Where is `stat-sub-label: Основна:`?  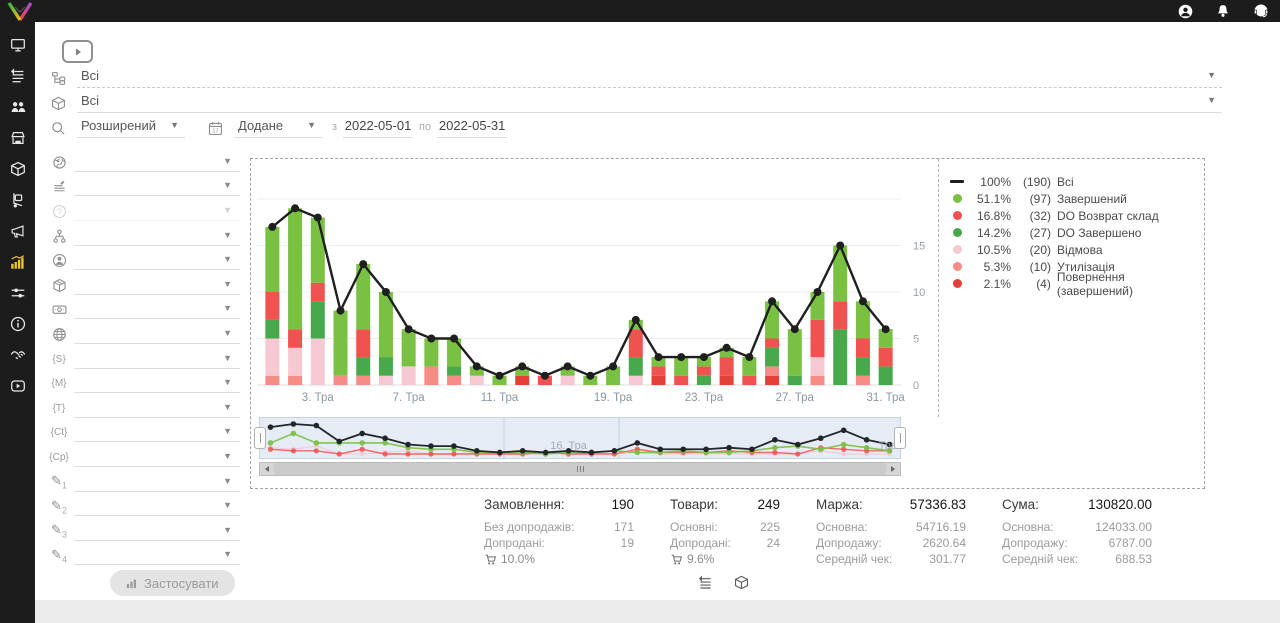
stat-sub-label: Основна: is located at coordinates (1028, 527).